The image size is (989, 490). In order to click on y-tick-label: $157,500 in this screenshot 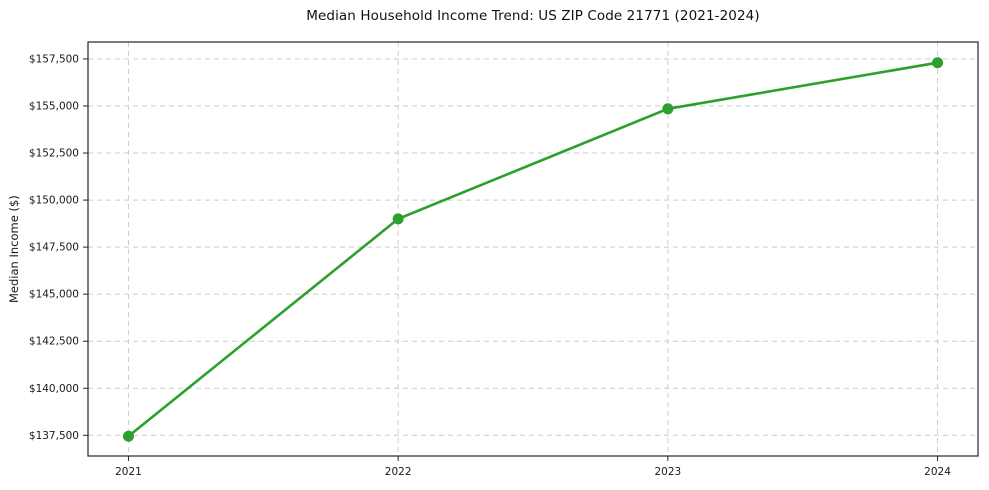, I will do `click(54, 59)`.